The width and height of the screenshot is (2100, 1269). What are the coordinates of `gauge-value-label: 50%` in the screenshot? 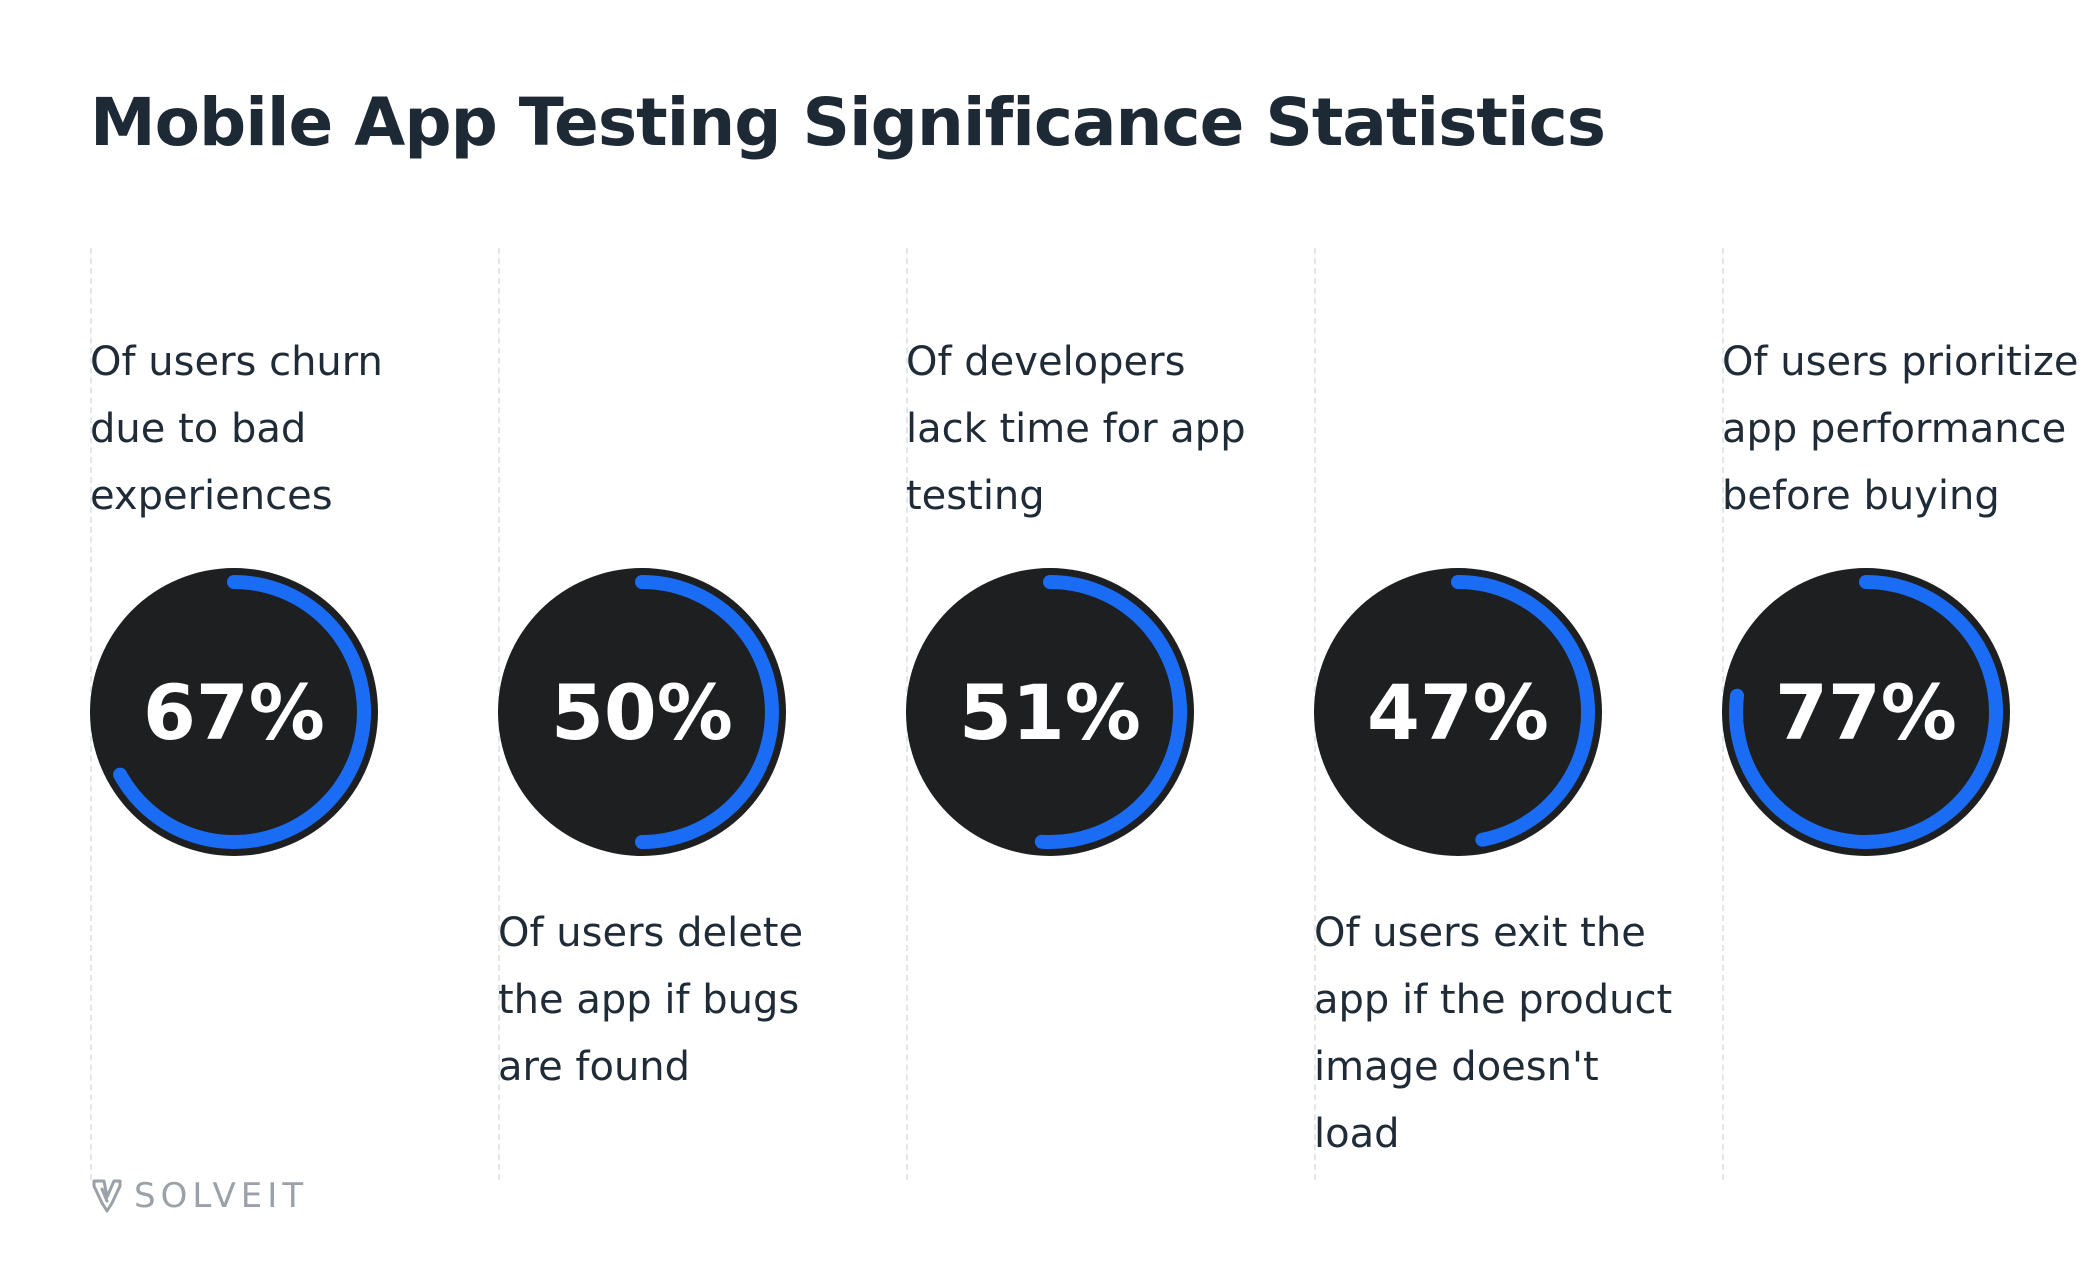 It's located at (642, 712).